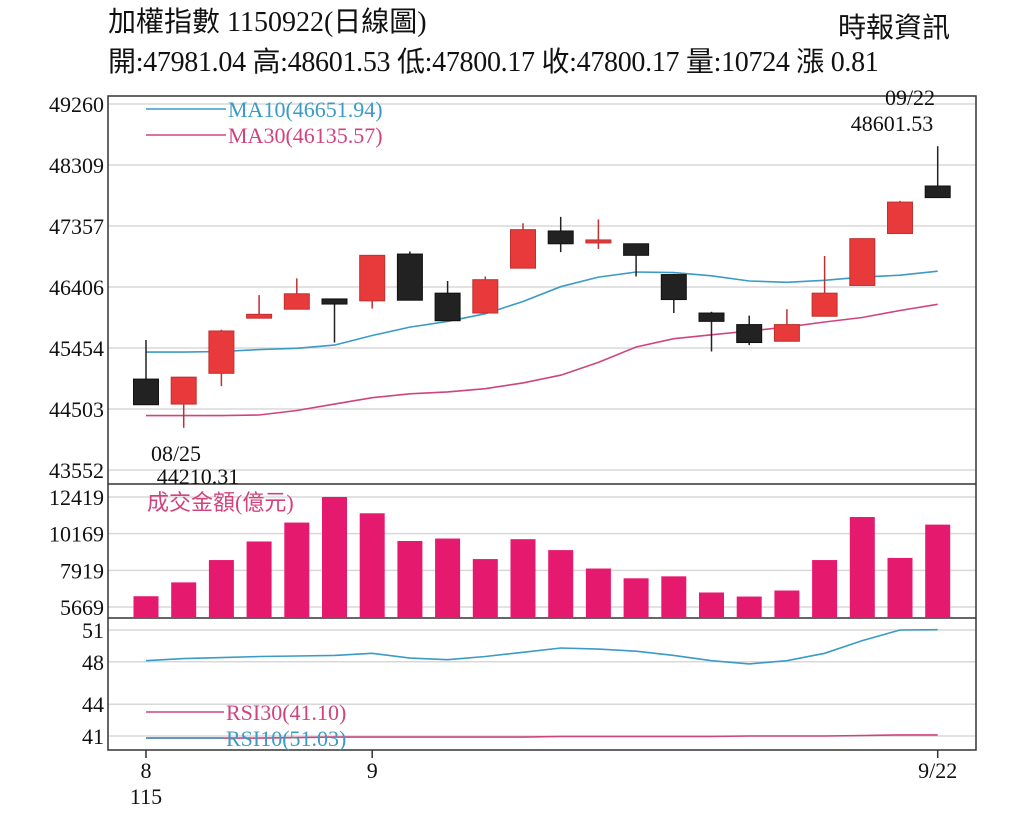 The width and height of the screenshot is (1024, 820). Describe the element at coordinates (93, 662) in the screenshot. I see `rsi-tick-label: 48` at that location.